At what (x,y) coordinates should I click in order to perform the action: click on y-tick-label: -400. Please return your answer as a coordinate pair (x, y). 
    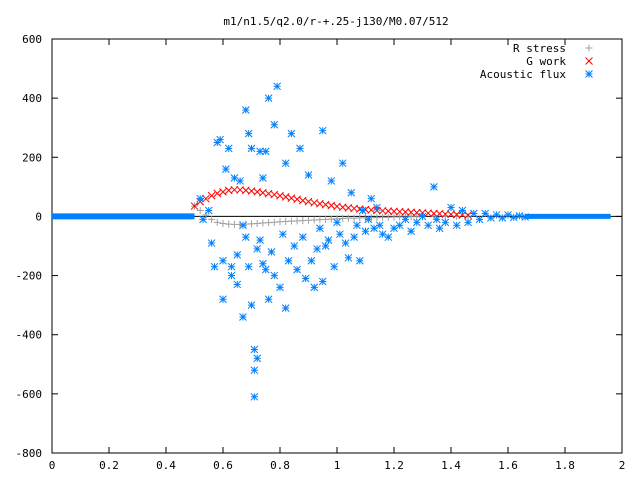
    Looking at the image, I should click on (29, 335).